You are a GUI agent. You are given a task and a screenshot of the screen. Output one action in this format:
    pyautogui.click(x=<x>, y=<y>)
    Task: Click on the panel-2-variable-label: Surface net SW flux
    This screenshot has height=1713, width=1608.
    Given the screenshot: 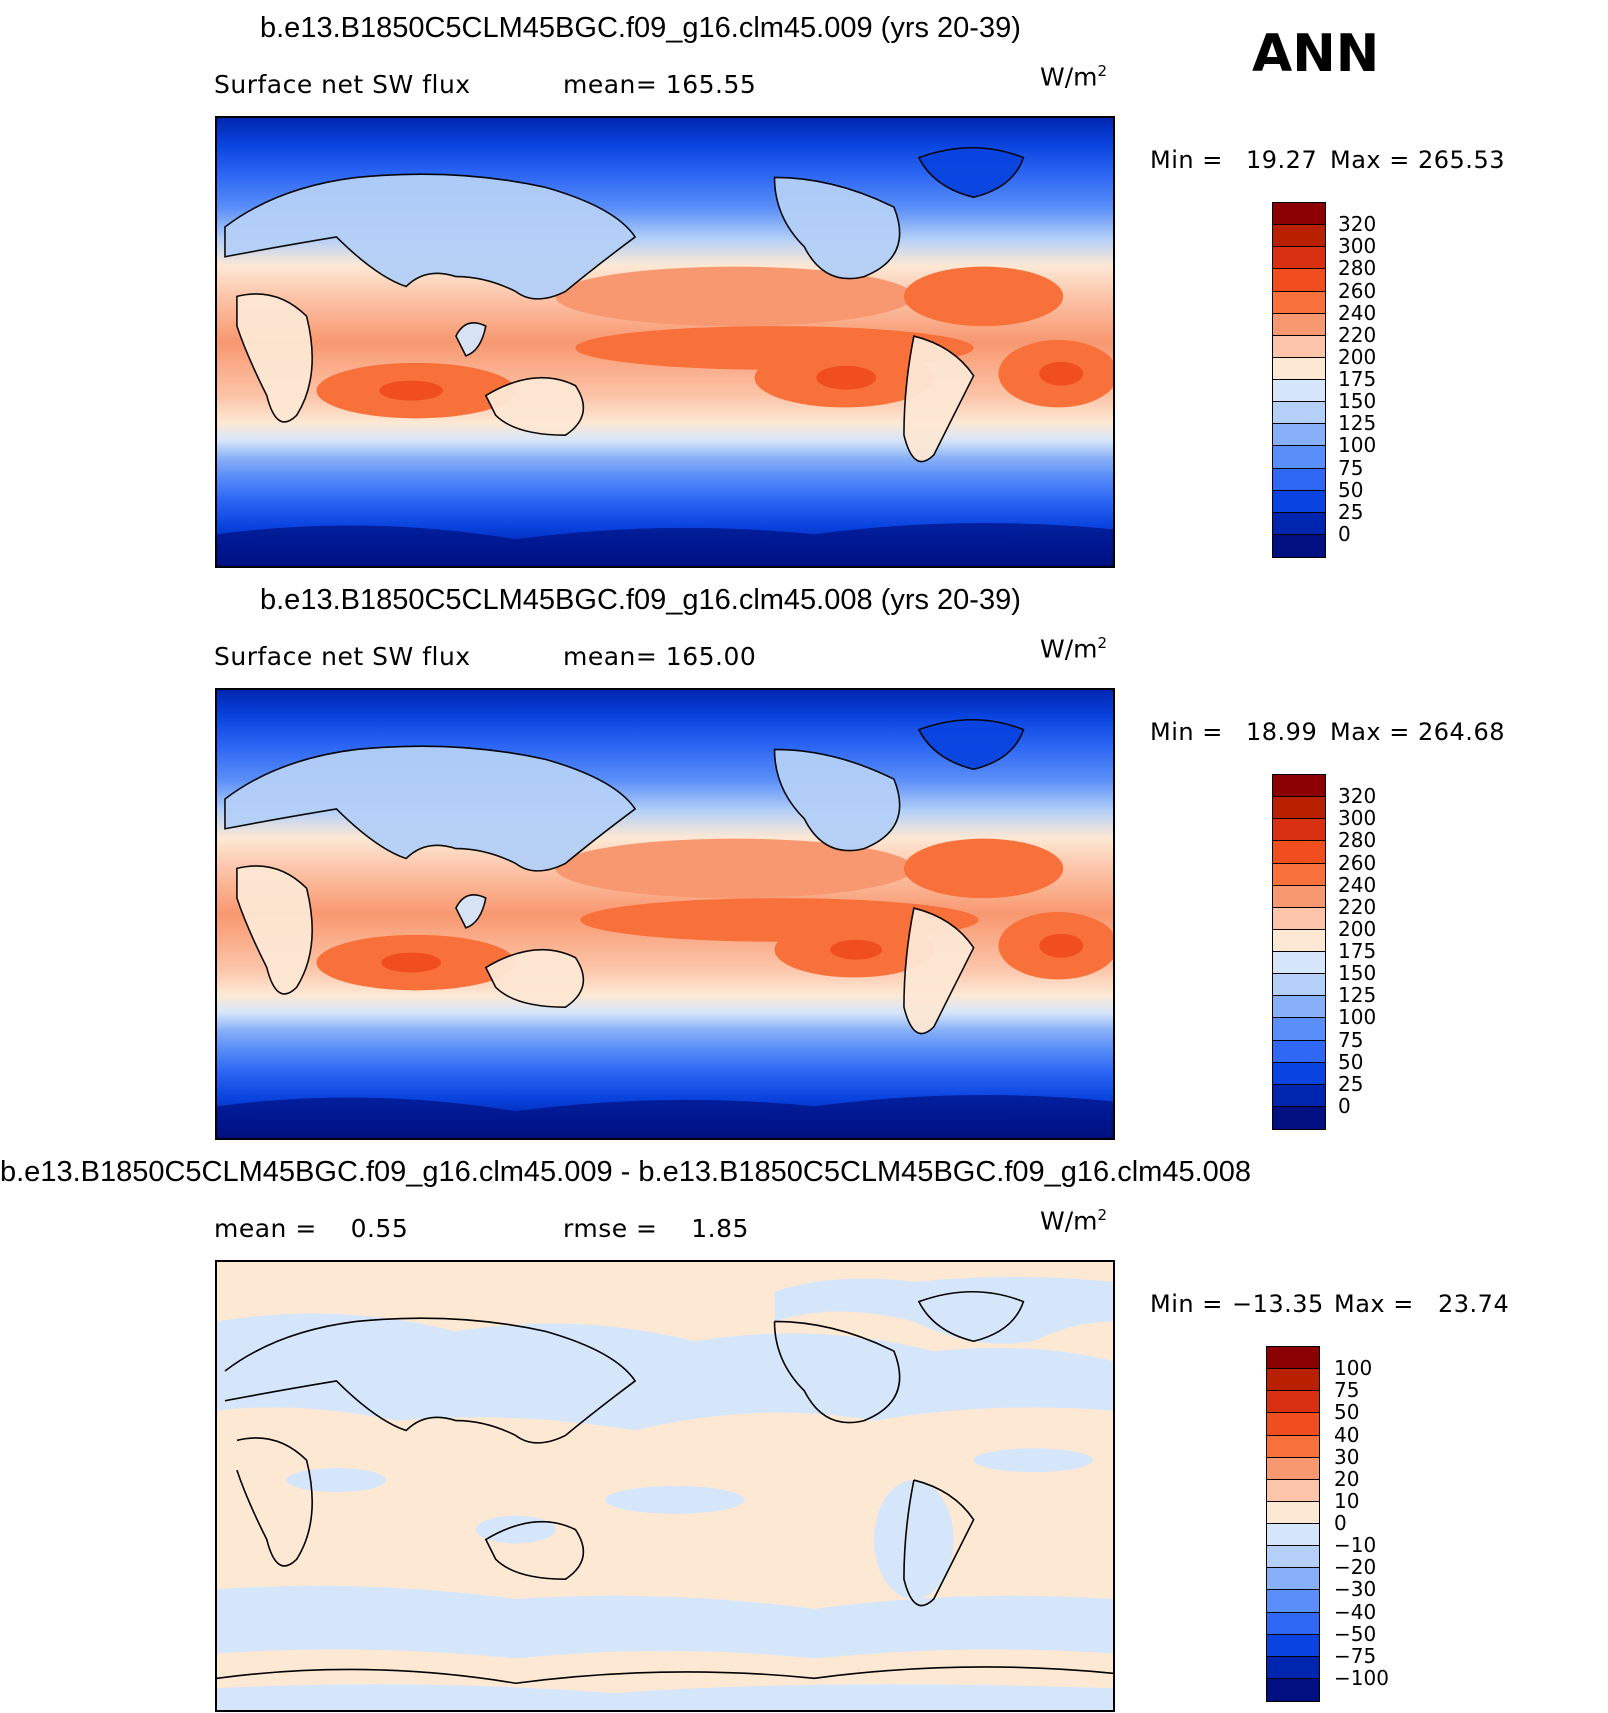 What is the action you would take?
    pyautogui.click(x=342, y=656)
    